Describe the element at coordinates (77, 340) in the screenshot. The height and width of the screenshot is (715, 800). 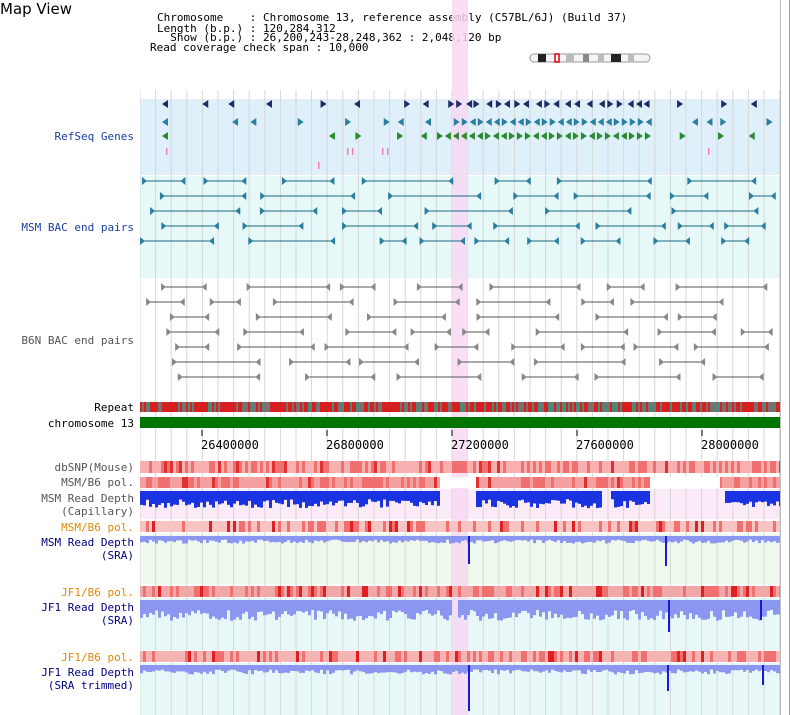
I see `b6n-bac-end-pairs-label: B6N BAC end pairs` at that location.